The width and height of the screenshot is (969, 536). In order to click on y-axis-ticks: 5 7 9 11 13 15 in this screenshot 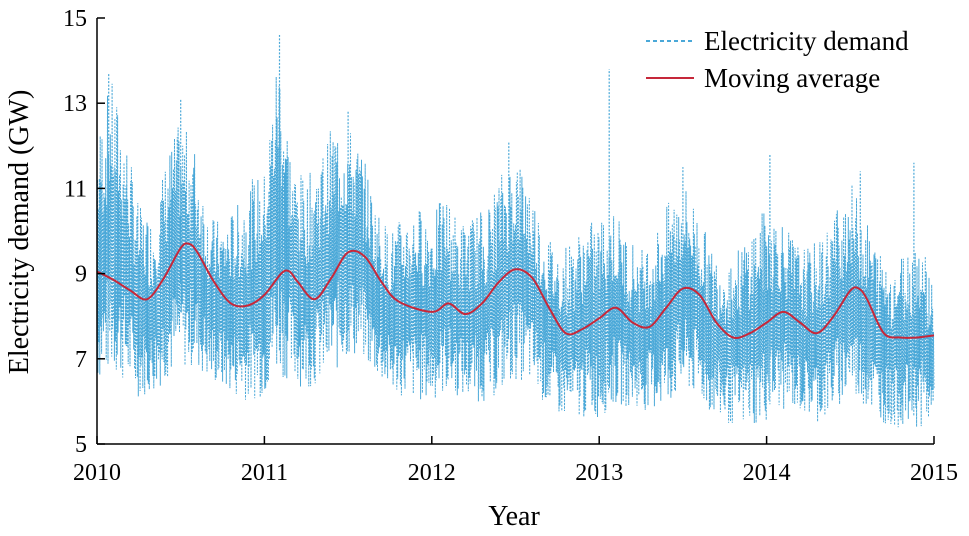, I will do `click(84, 232)`.